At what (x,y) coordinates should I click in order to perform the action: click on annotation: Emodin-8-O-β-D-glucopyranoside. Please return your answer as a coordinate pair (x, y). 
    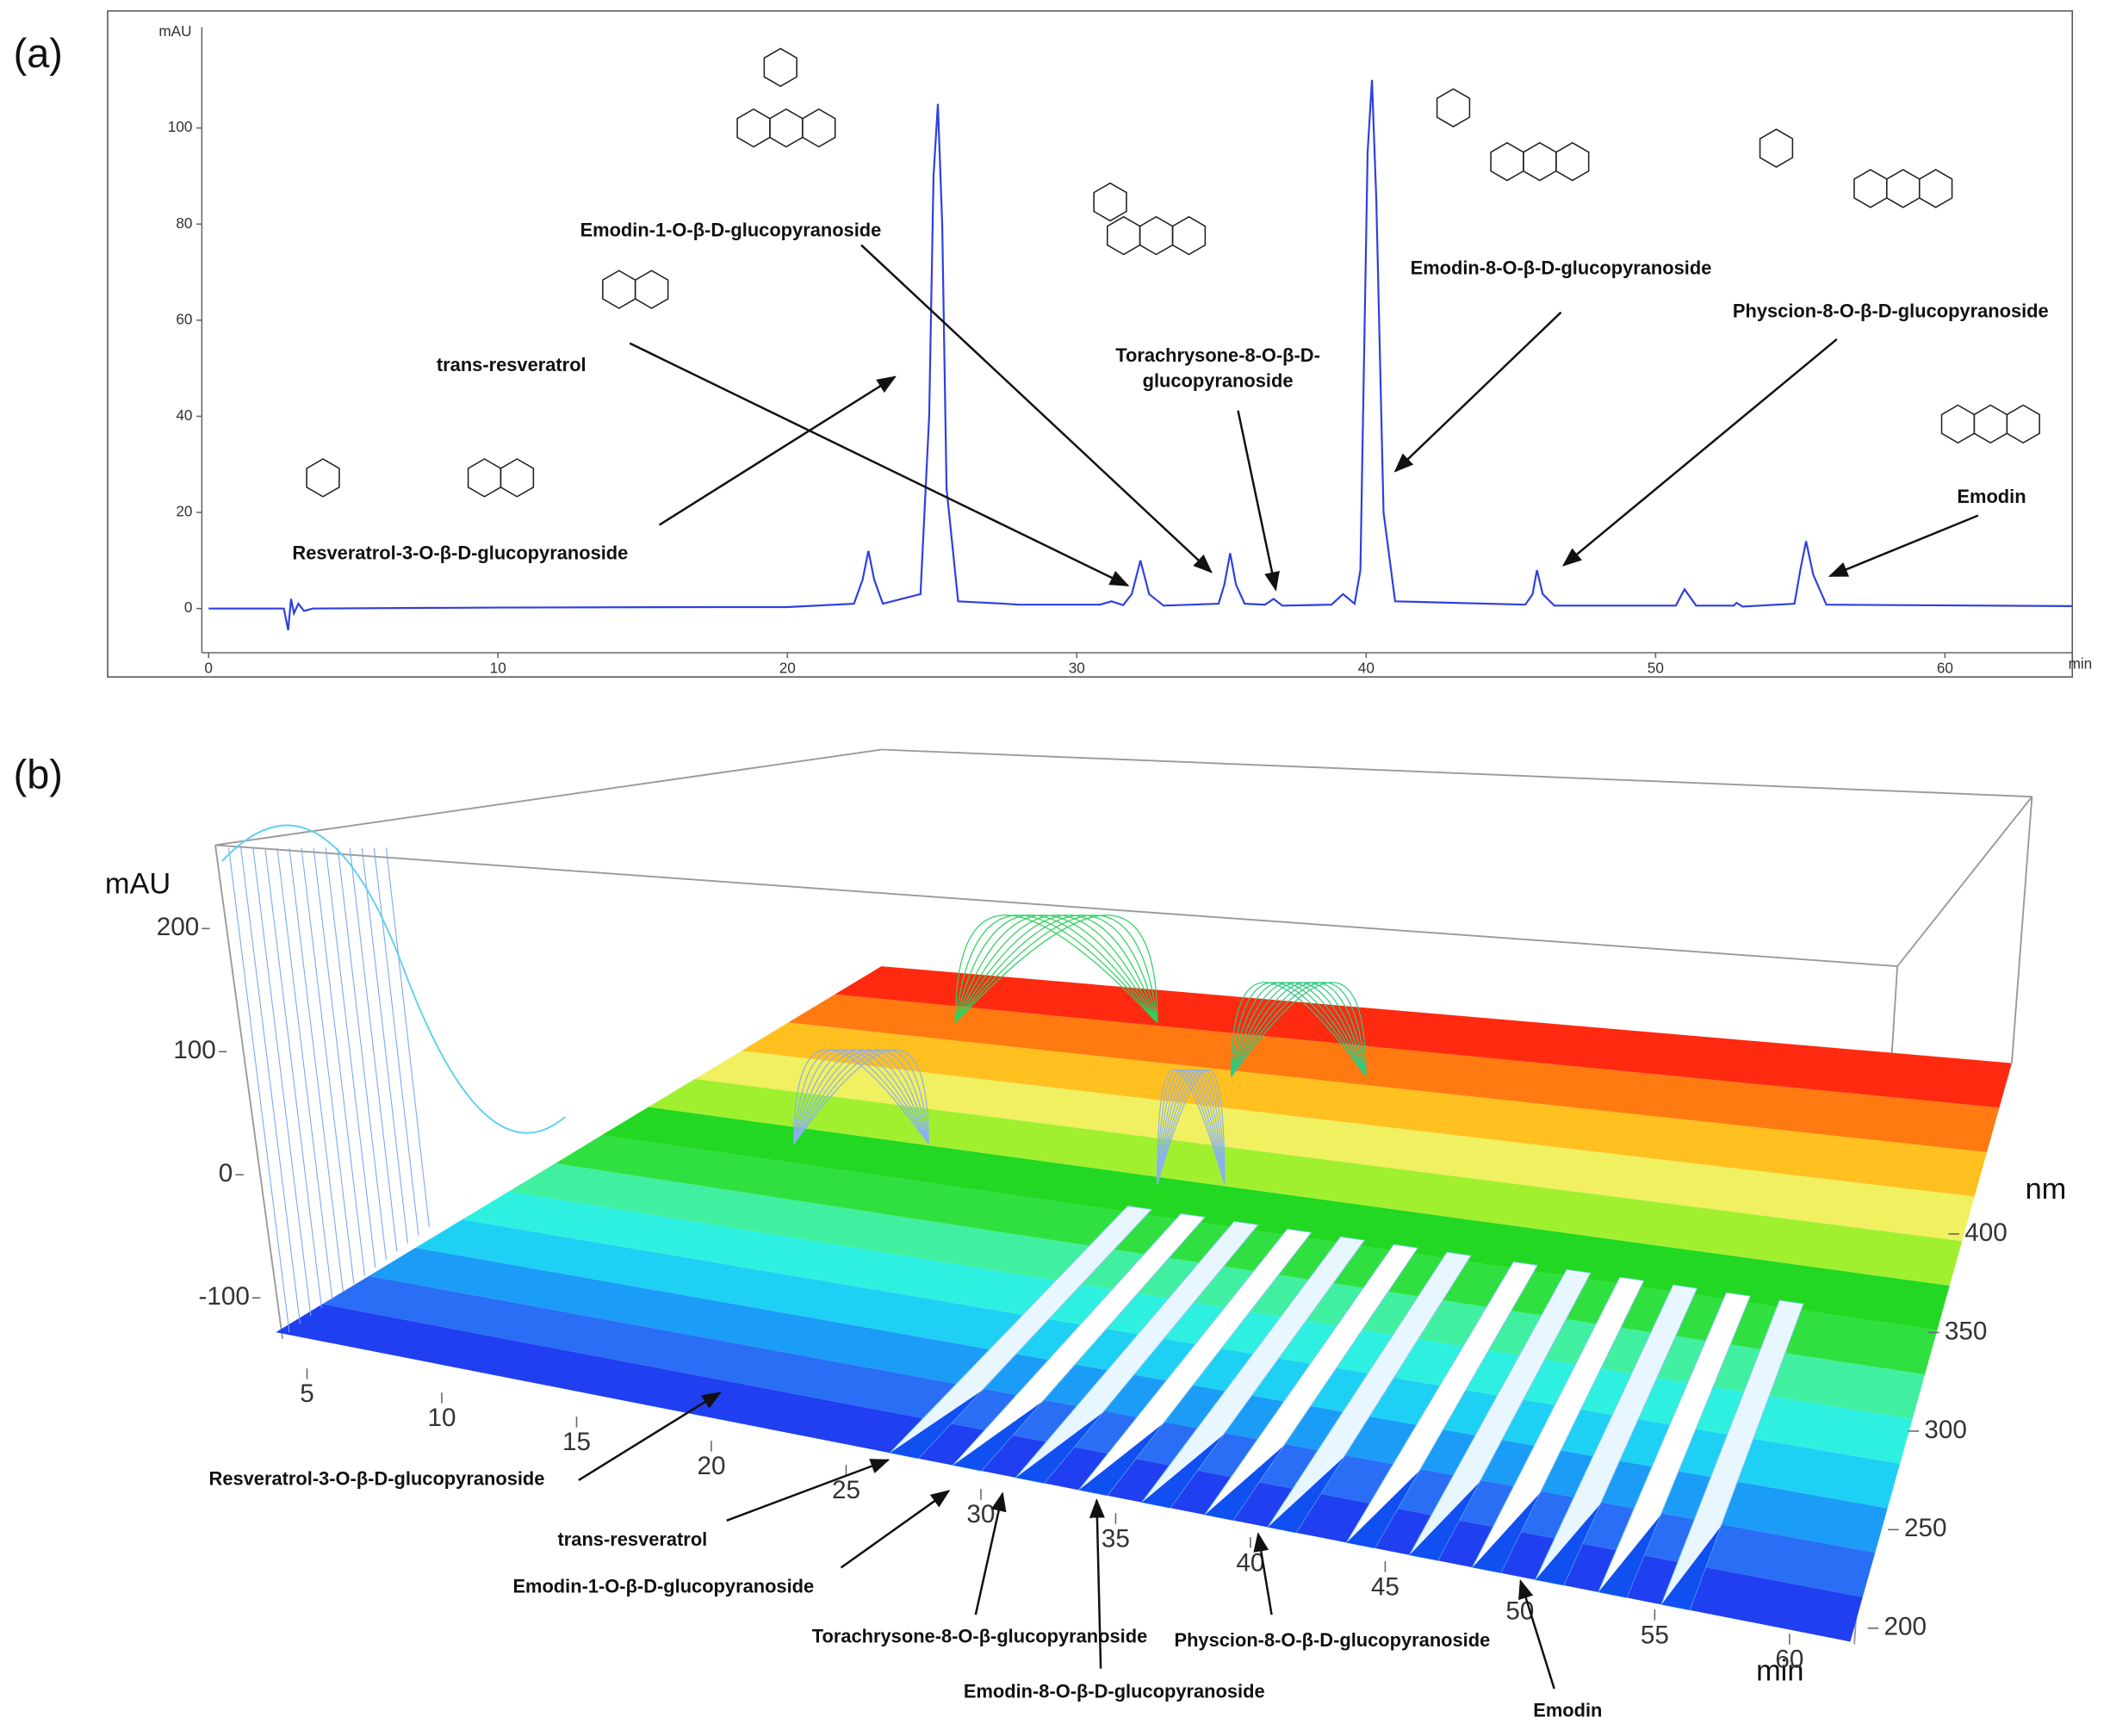
    Looking at the image, I should click on (1114, 1692).